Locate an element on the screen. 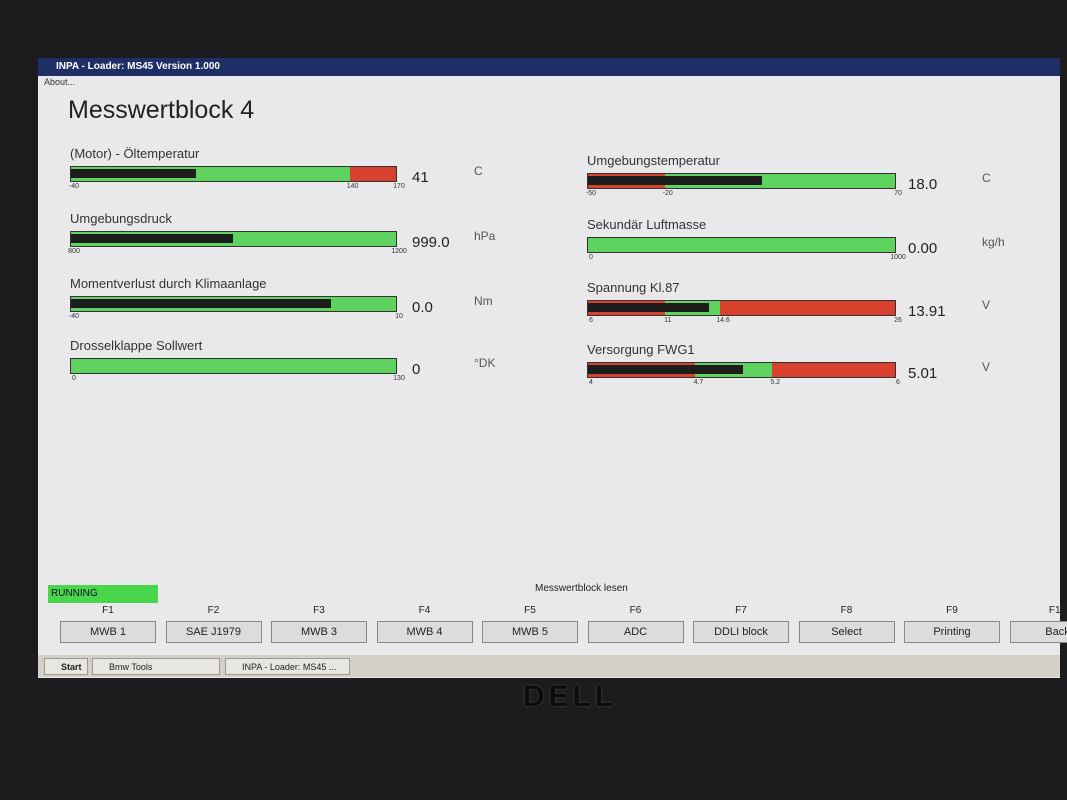 The width and height of the screenshot is (1067, 800). function-button: Printing is located at coordinates (952, 632).